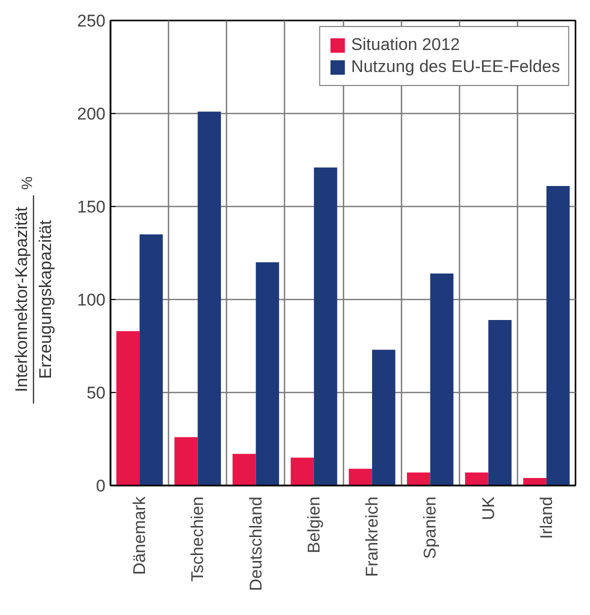  I want to click on y-tick-label: 0, so click(101, 486).